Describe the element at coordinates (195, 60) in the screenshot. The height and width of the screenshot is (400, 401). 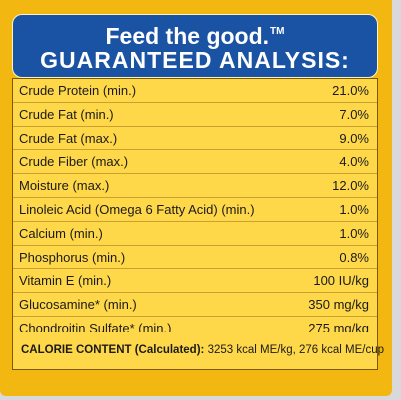
I see `page-title: GUARANTEED ANALYSIS:` at that location.